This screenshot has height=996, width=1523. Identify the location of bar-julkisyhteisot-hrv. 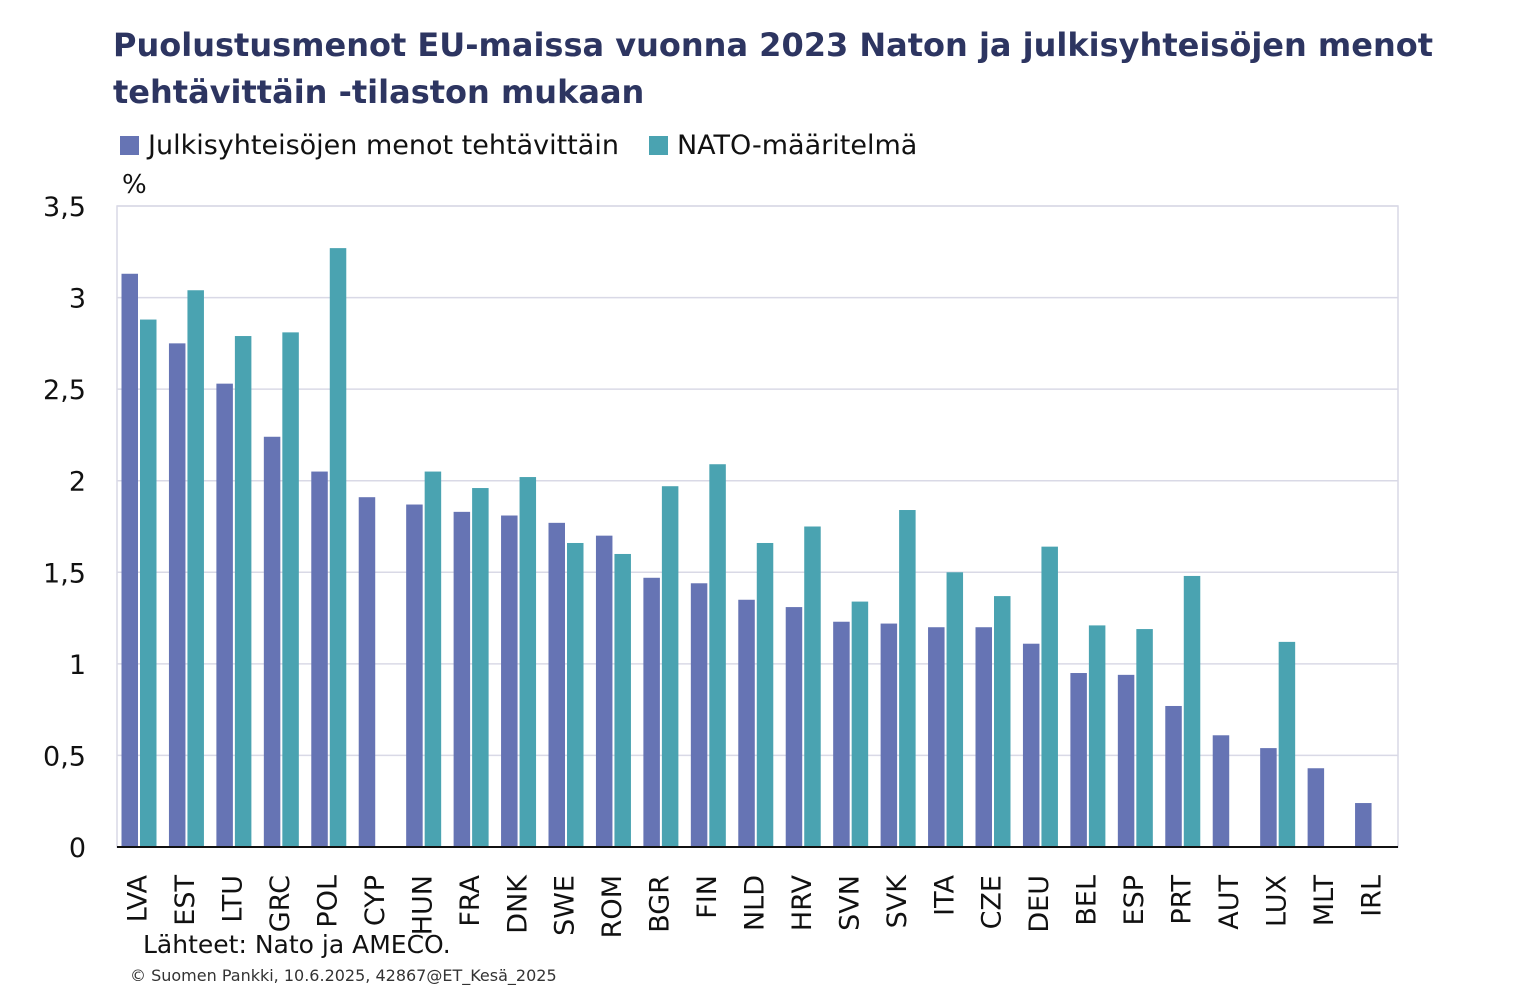
(794, 727).